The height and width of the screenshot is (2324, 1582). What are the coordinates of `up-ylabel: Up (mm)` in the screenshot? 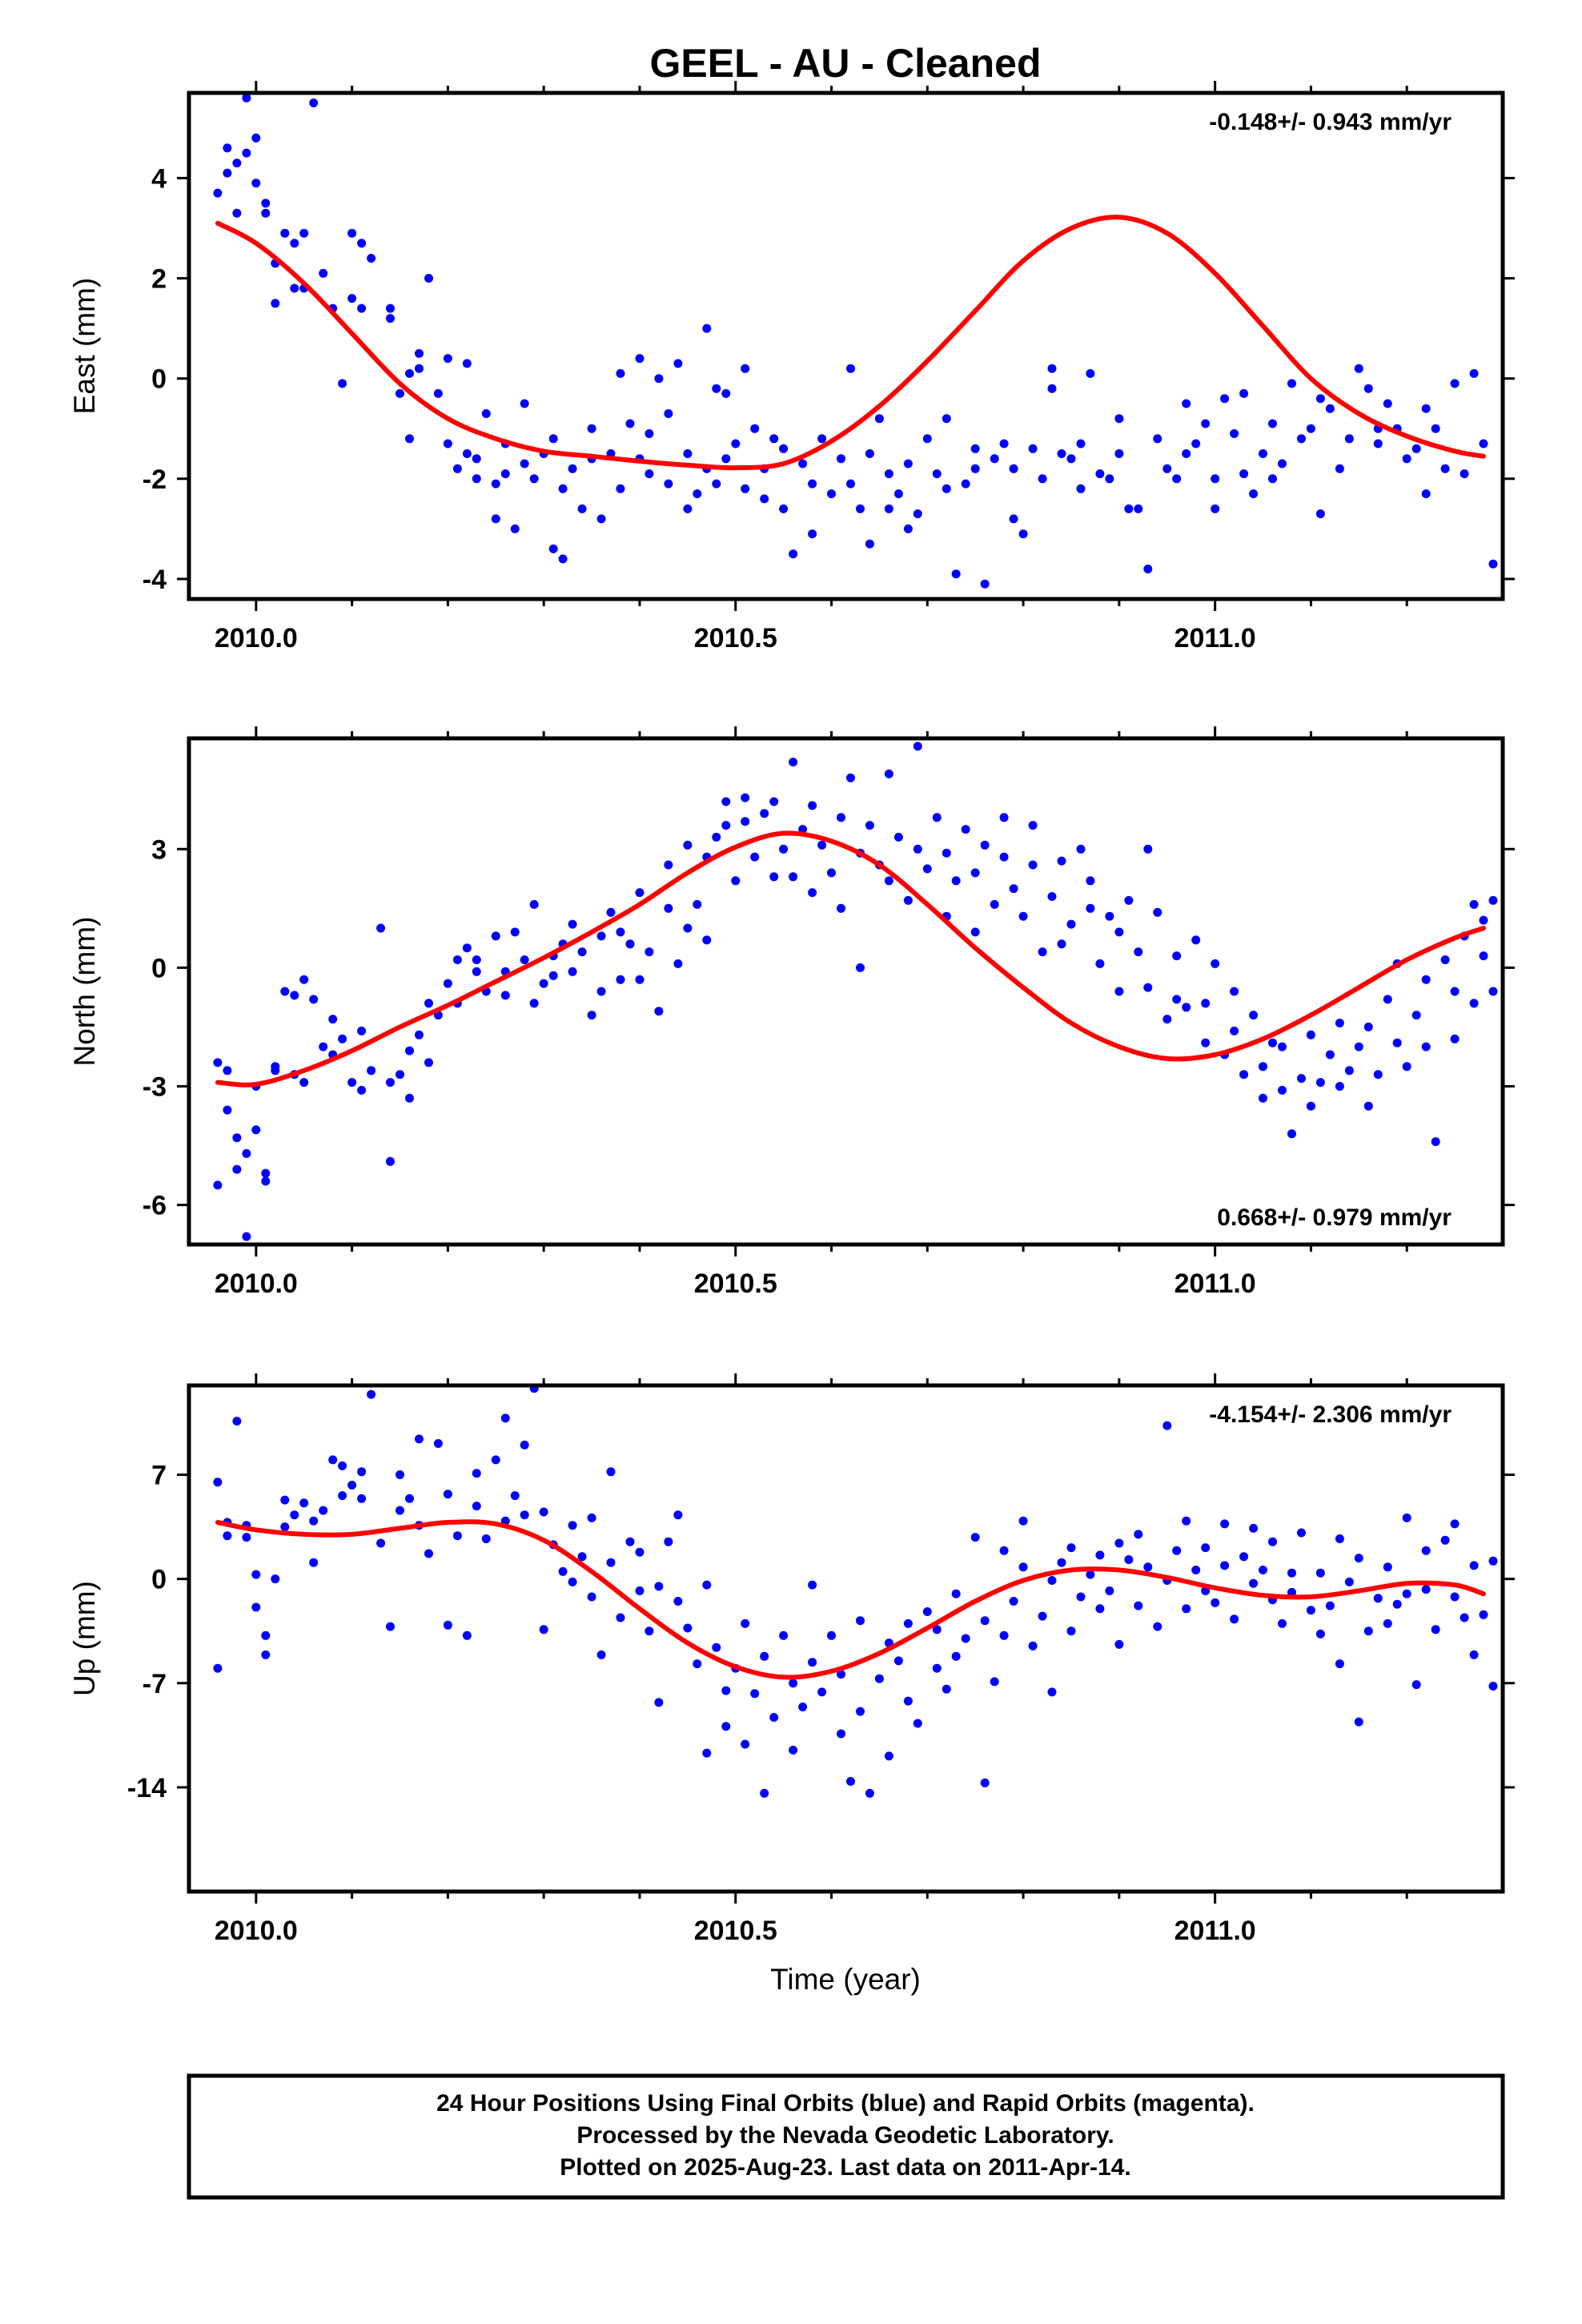 It's located at (84, 1638).